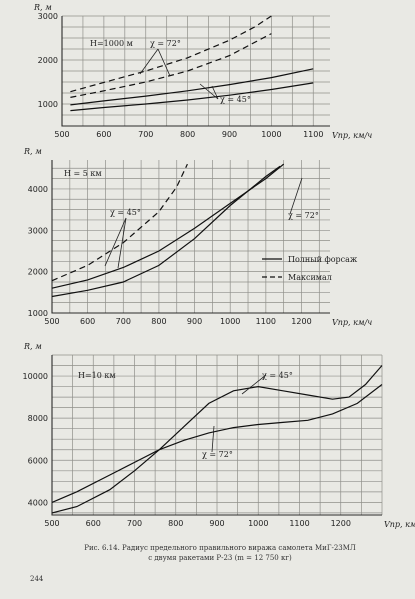  Describe the element at coordinates (35, 376) in the screenshot. I see `y-tick-label: 10000` at that location.